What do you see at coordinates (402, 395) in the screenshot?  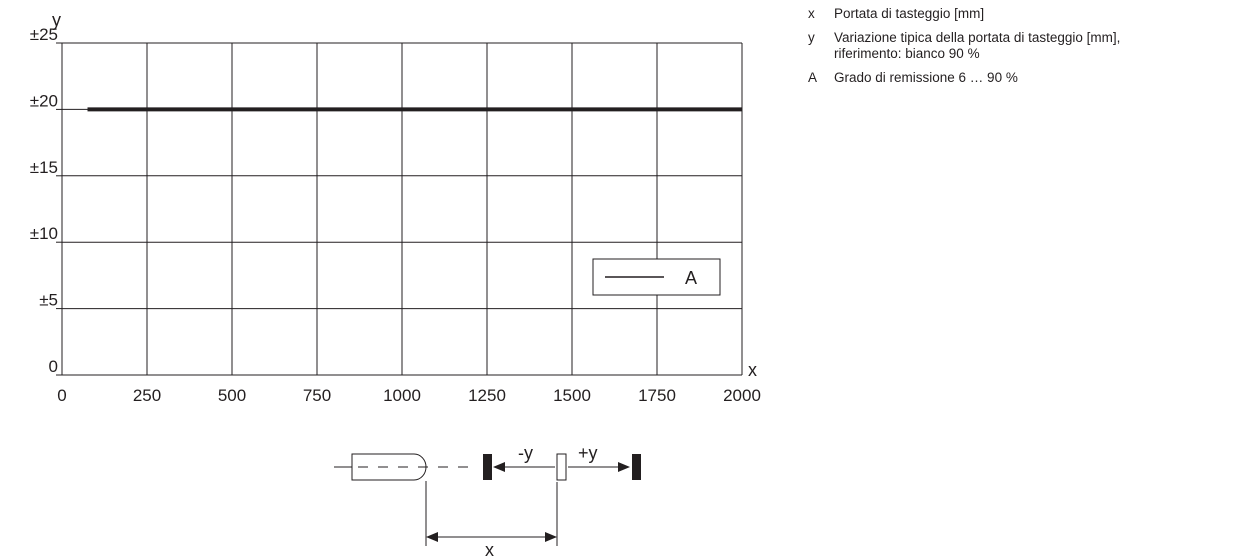 I see `x-tick-label: 1000` at bounding box center [402, 395].